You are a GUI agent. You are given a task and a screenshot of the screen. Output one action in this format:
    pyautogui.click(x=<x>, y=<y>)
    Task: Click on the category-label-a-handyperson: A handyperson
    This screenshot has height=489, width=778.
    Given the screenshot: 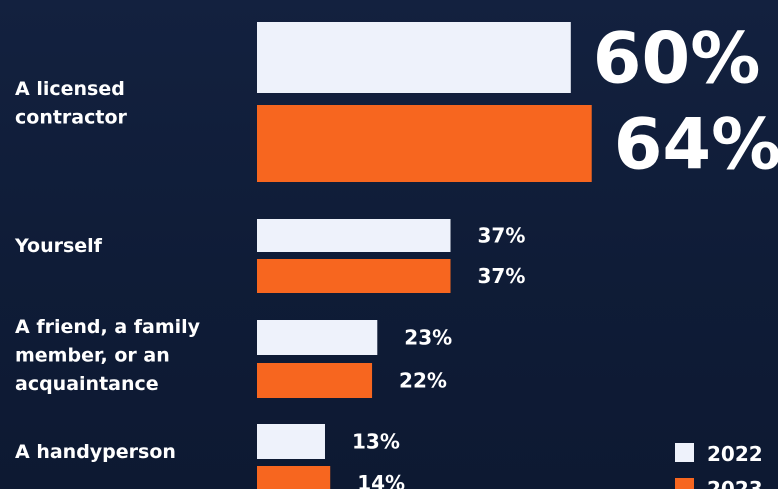 What is the action you would take?
    pyautogui.click(x=95, y=452)
    